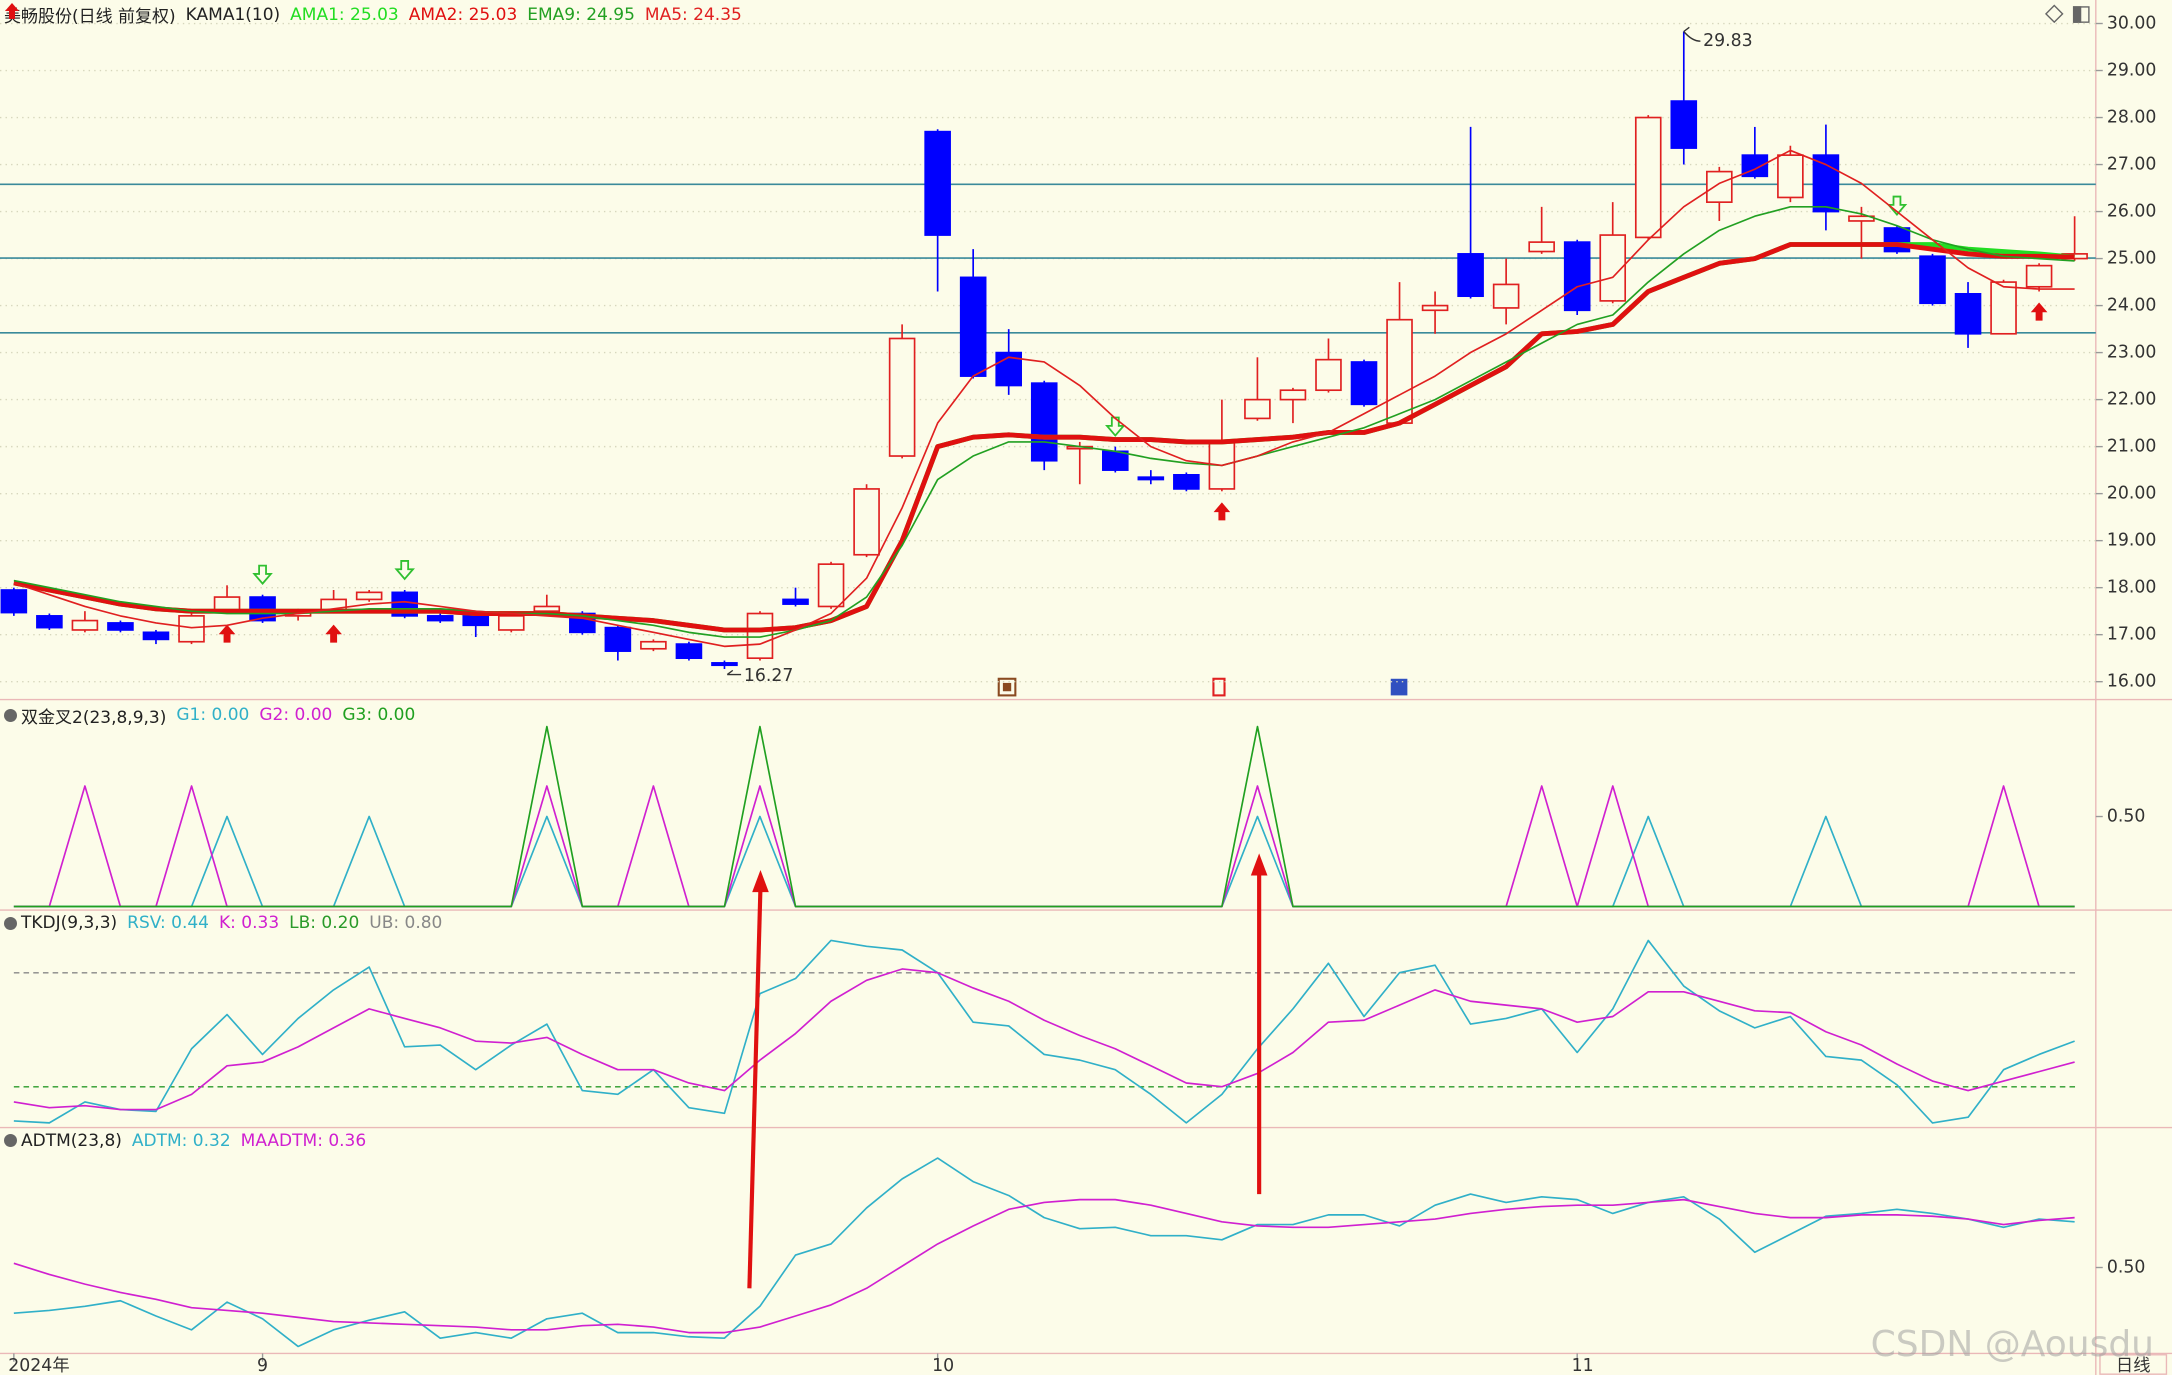 The image size is (2172, 1375). What do you see at coordinates (2132, 71) in the screenshot?
I see `y-tick-label: 29.00` at bounding box center [2132, 71].